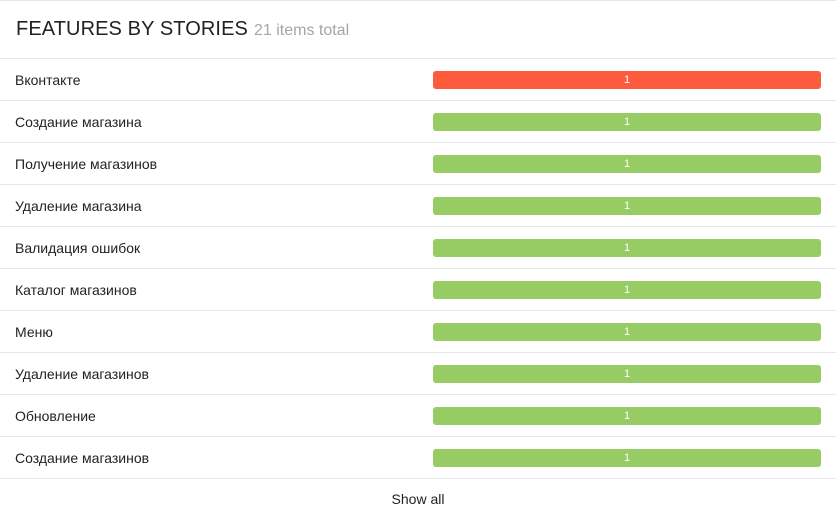  What do you see at coordinates (418, 80) in the screenshot?
I see `feature-row: Вконтакте 1` at bounding box center [418, 80].